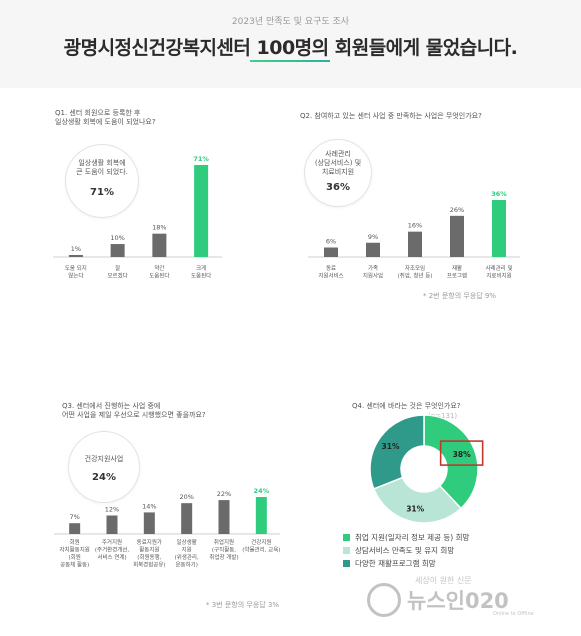 The image size is (581, 636). I want to click on chart1-category-label: 약간 도움된다, so click(159, 272).